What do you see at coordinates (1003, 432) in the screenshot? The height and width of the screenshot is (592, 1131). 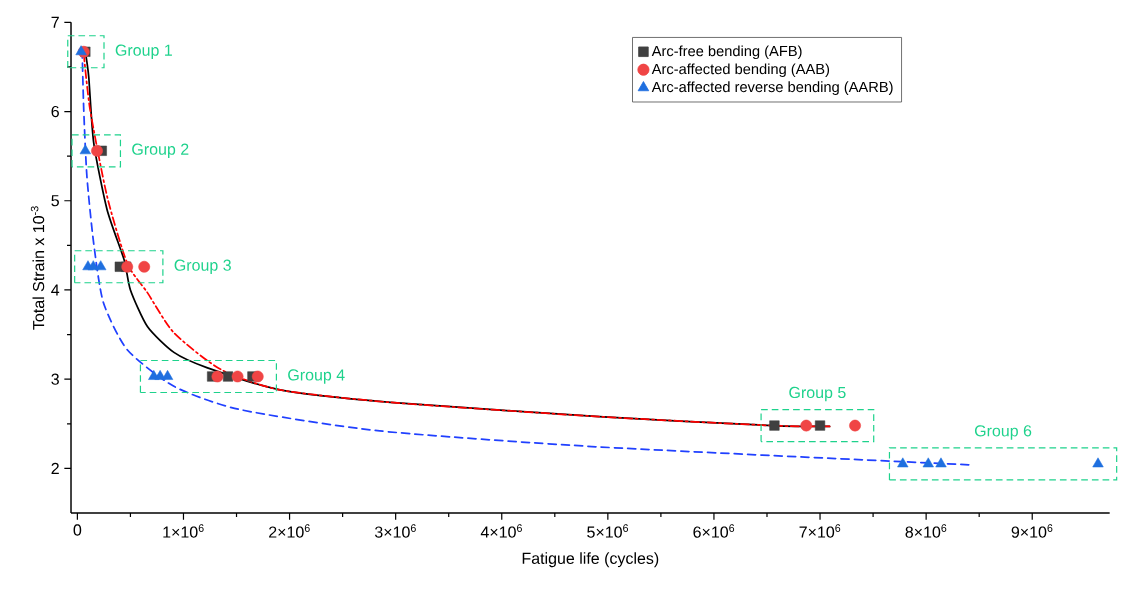 I see `annotation: Group 6` at bounding box center [1003, 432].